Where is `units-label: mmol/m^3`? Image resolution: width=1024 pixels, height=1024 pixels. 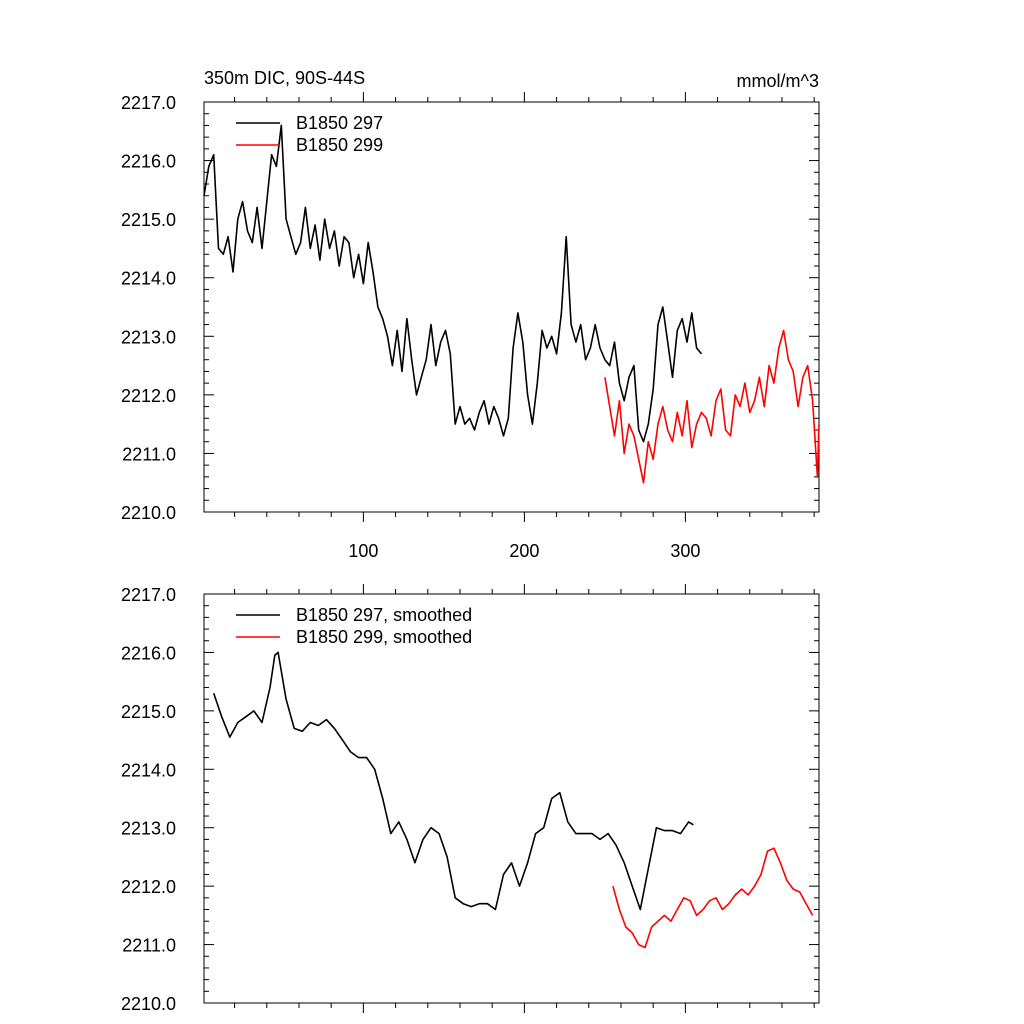
units-label: mmol/m^3 is located at coordinates (778, 81).